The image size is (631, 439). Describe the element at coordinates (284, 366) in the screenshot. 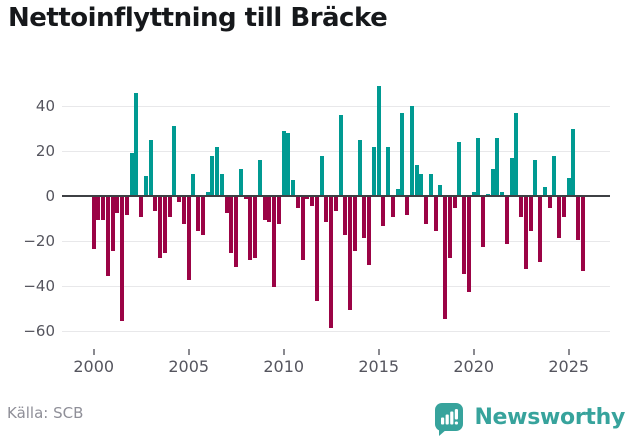

I see `x-axis-label: 2010` at that location.